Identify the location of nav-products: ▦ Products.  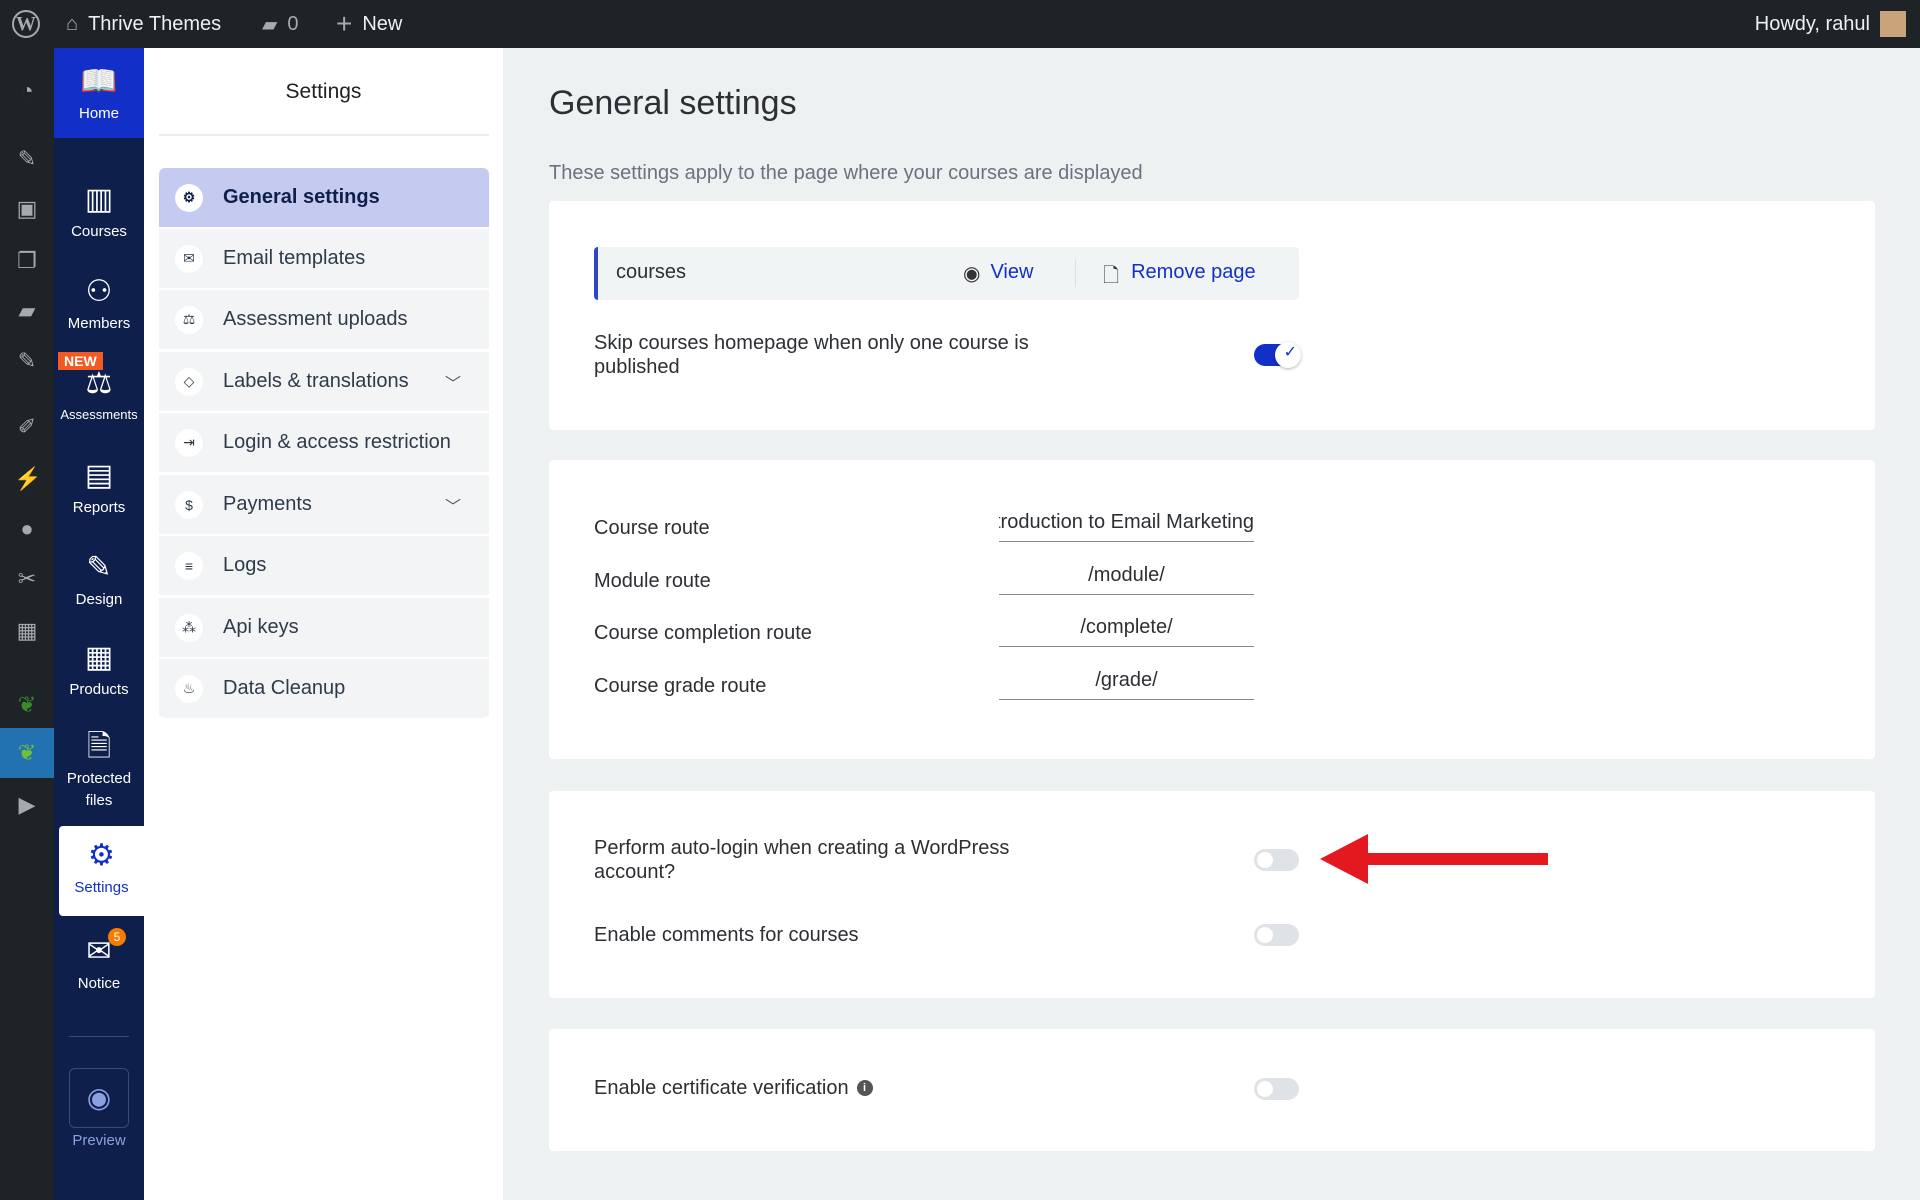
(99, 669).